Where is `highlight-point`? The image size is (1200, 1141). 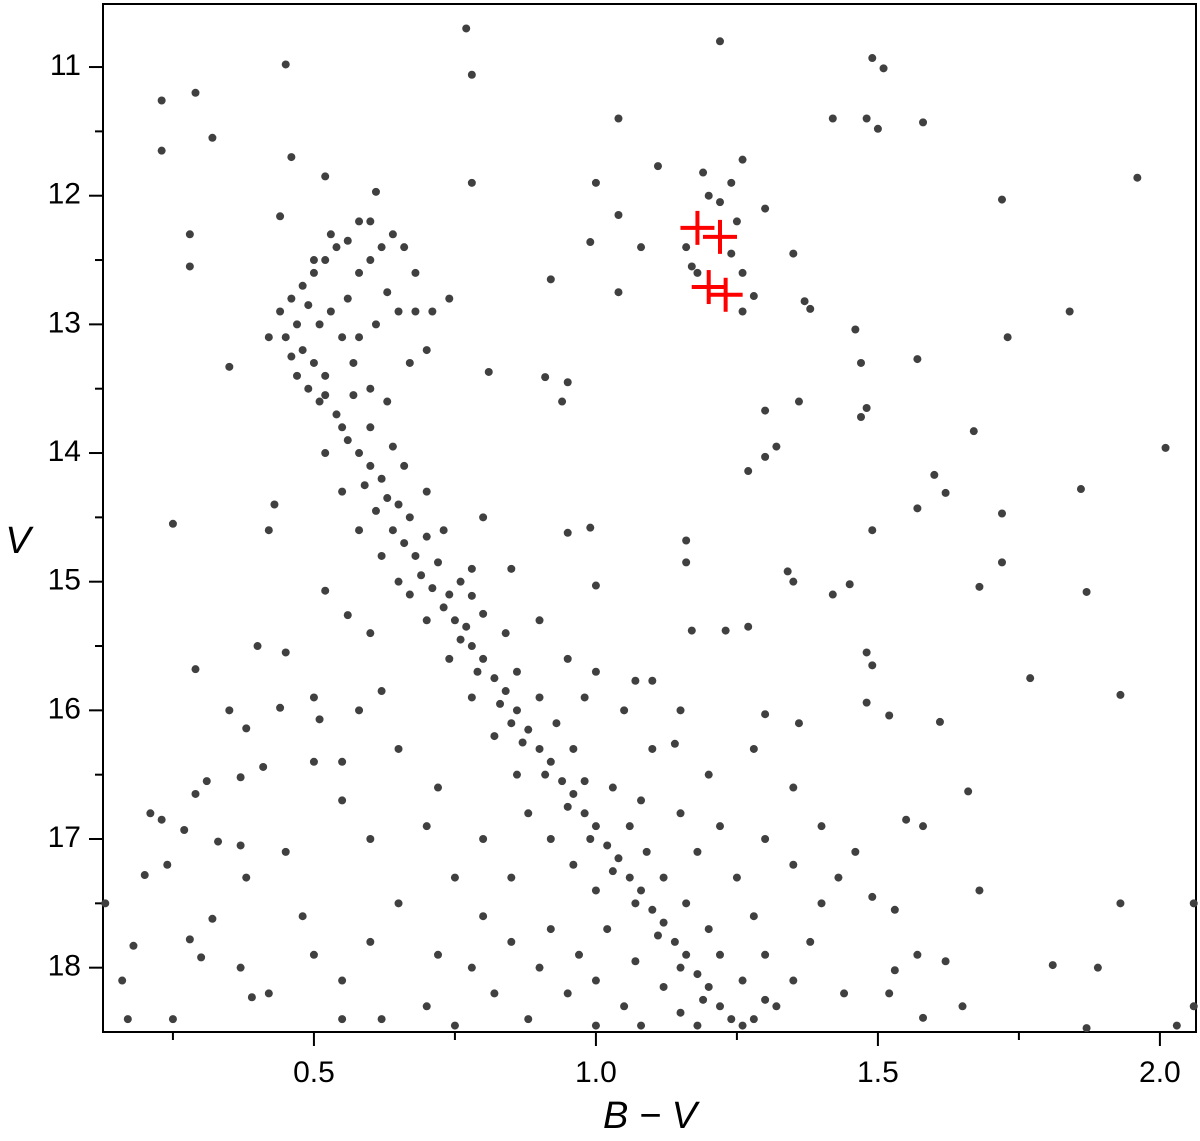
highlight-point is located at coordinates (719, 236).